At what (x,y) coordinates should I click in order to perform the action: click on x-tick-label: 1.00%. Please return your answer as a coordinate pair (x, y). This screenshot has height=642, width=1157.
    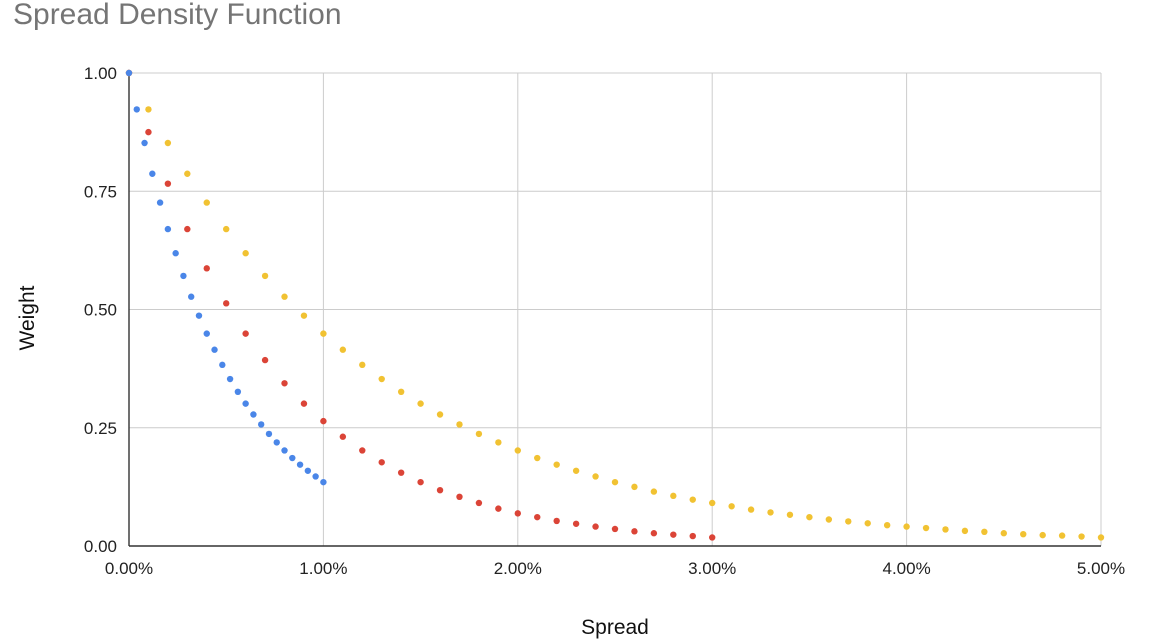
    Looking at the image, I should click on (323, 568).